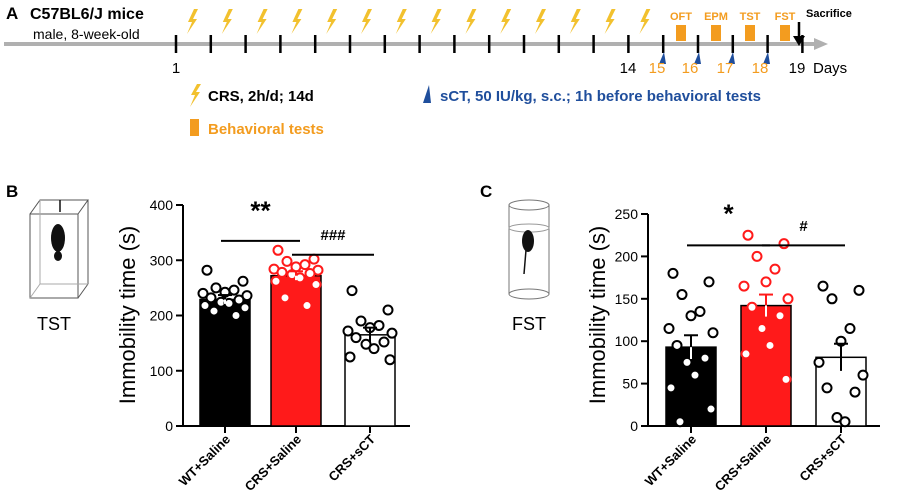 Image resolution: width=899 pixels, height=502 pixels. I want to click on panel-c-letter: C, so click(486, 191).